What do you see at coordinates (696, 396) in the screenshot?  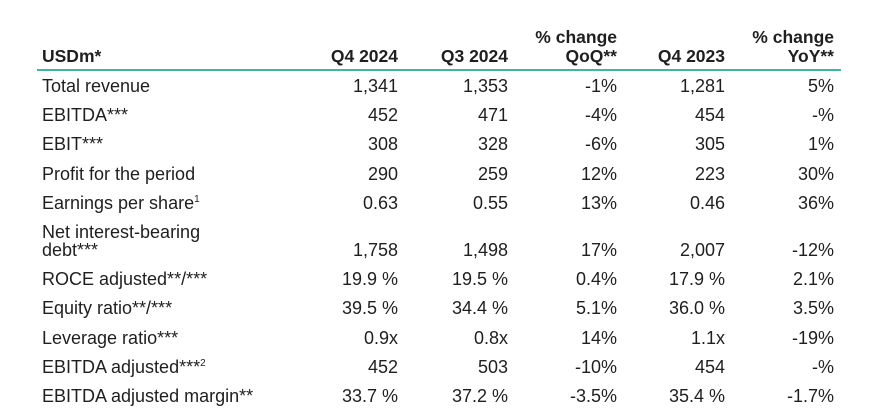 I see `cell-value: 35.4 %` at bounding box center [696, 396].